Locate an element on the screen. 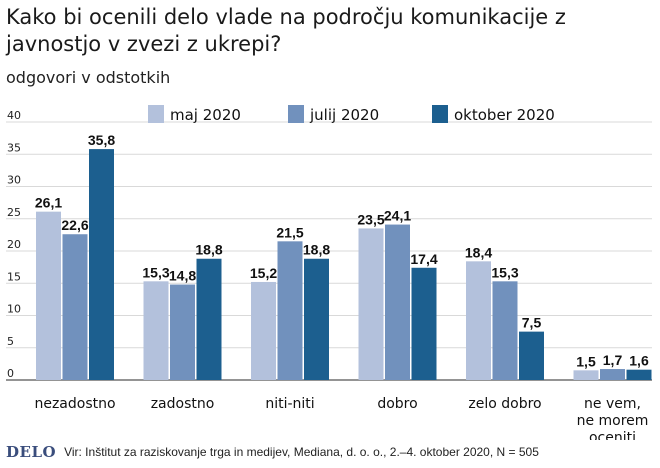  data-label: 21,5 is located at coordinates (289, 232).